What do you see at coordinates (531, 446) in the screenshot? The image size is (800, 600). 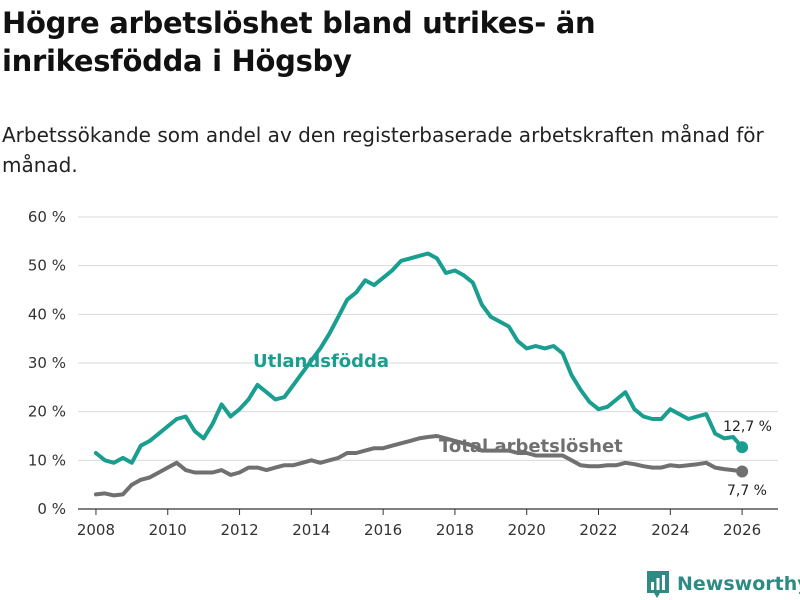 I see `series-label-total: Total arbetslöshet` at bounding box center [531, 446].